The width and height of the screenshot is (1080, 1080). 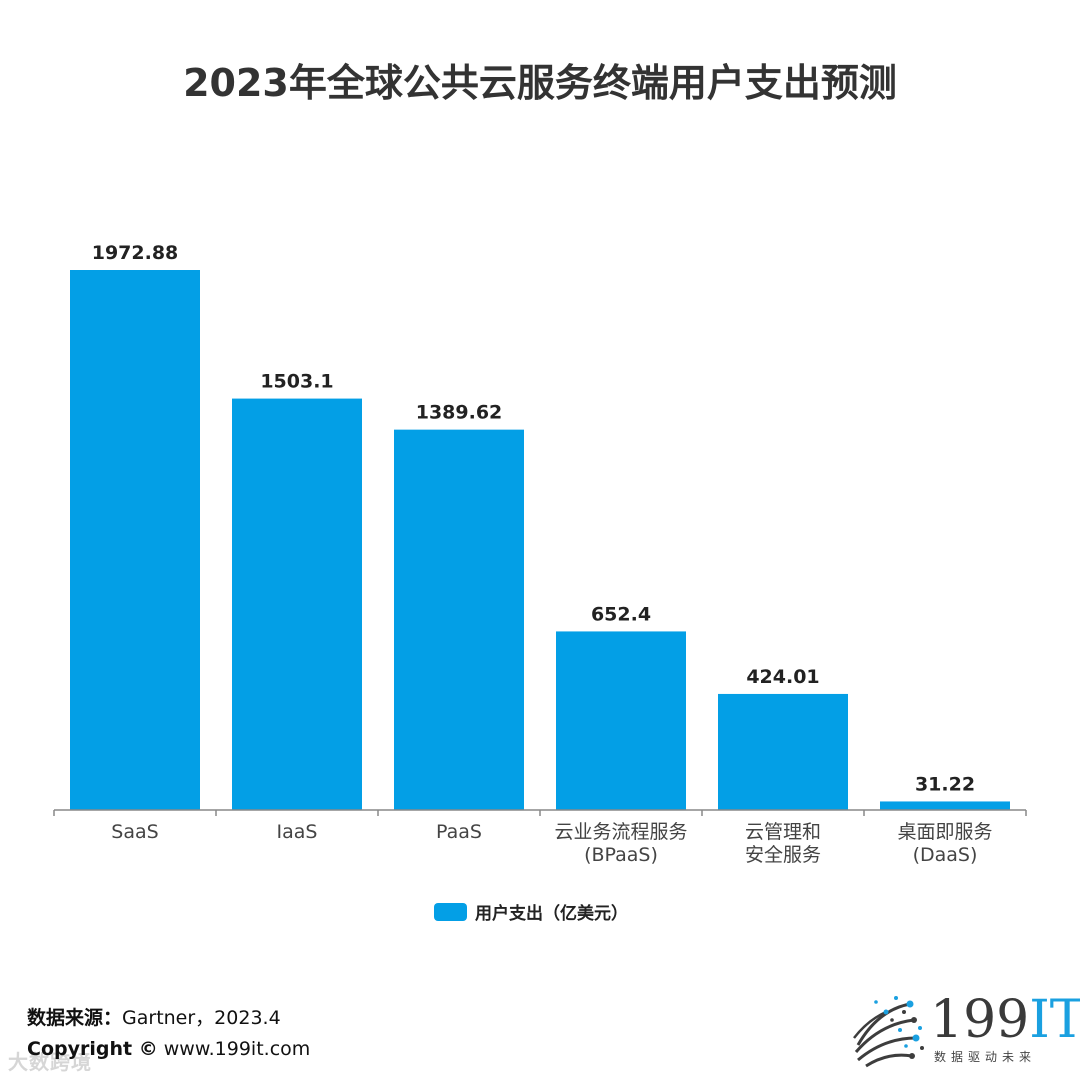 I want to click on bar-value-label: 652.4, so click(x=621, y=614).